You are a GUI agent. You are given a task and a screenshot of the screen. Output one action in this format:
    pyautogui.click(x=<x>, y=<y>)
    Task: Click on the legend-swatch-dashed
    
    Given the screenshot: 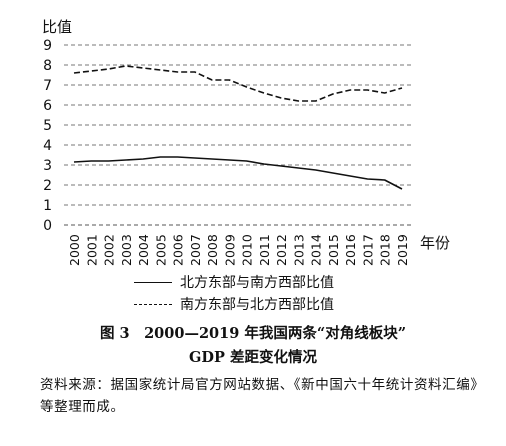 What is the action you would take?
    pyautogui.click(x=153, y=304)
    